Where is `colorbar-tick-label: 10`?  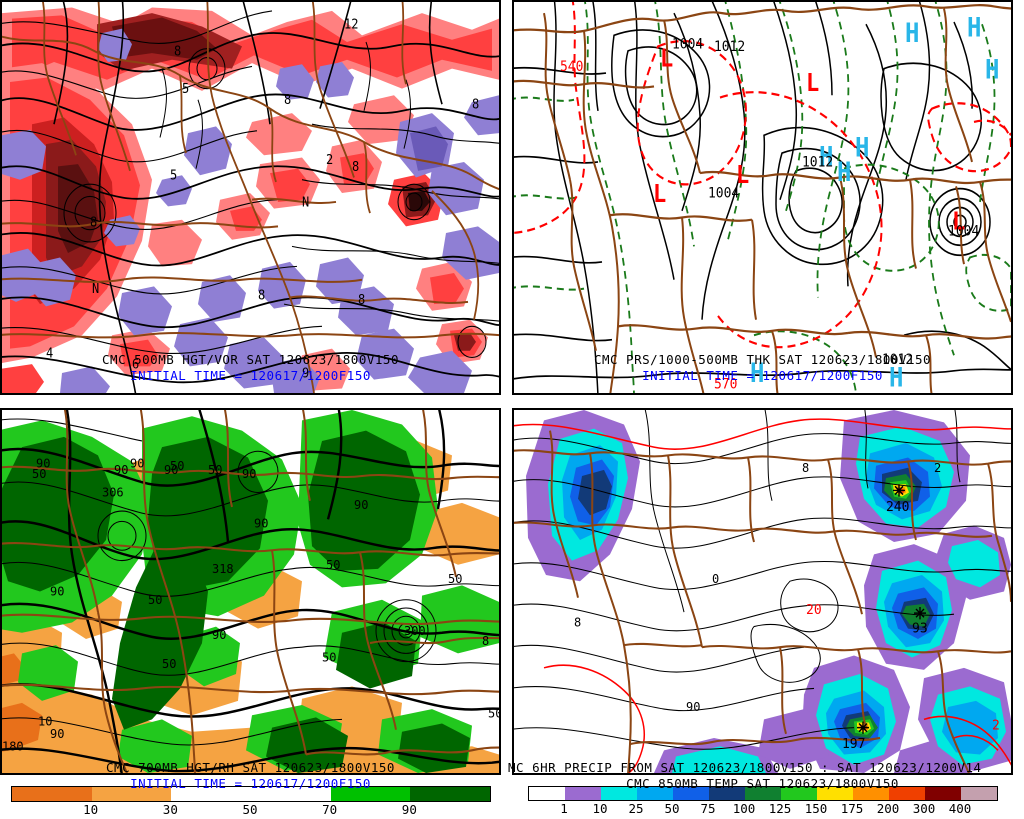 colorbar-tick-label: 10 is located at coordinates (600, 808).